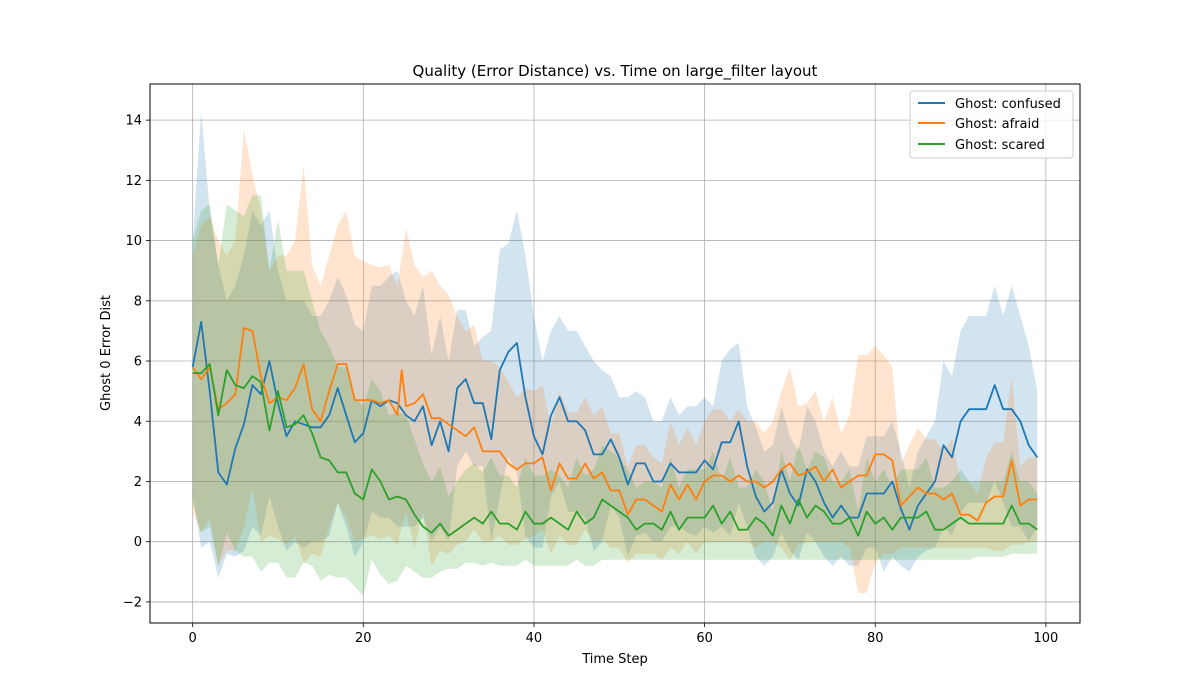  What do you see at coordinates (138, 482) in the screenshot?
I see `y-tick-label: 2` at bounding box center [138, 482].